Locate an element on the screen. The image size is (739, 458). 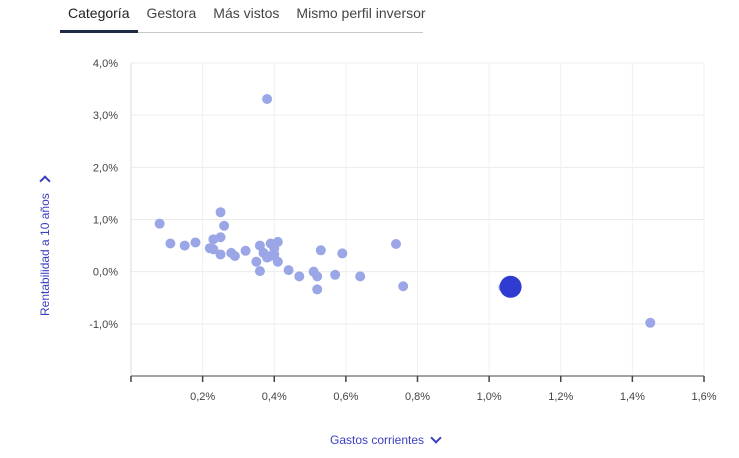
tab-mas-vistos: Más vistos is located at coordinates (246, 13).